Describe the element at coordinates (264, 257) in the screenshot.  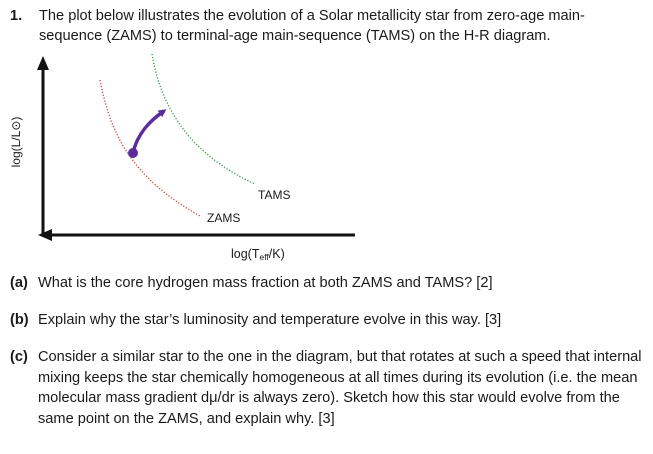
I see `x-axis-label-sub: eff` at that location.